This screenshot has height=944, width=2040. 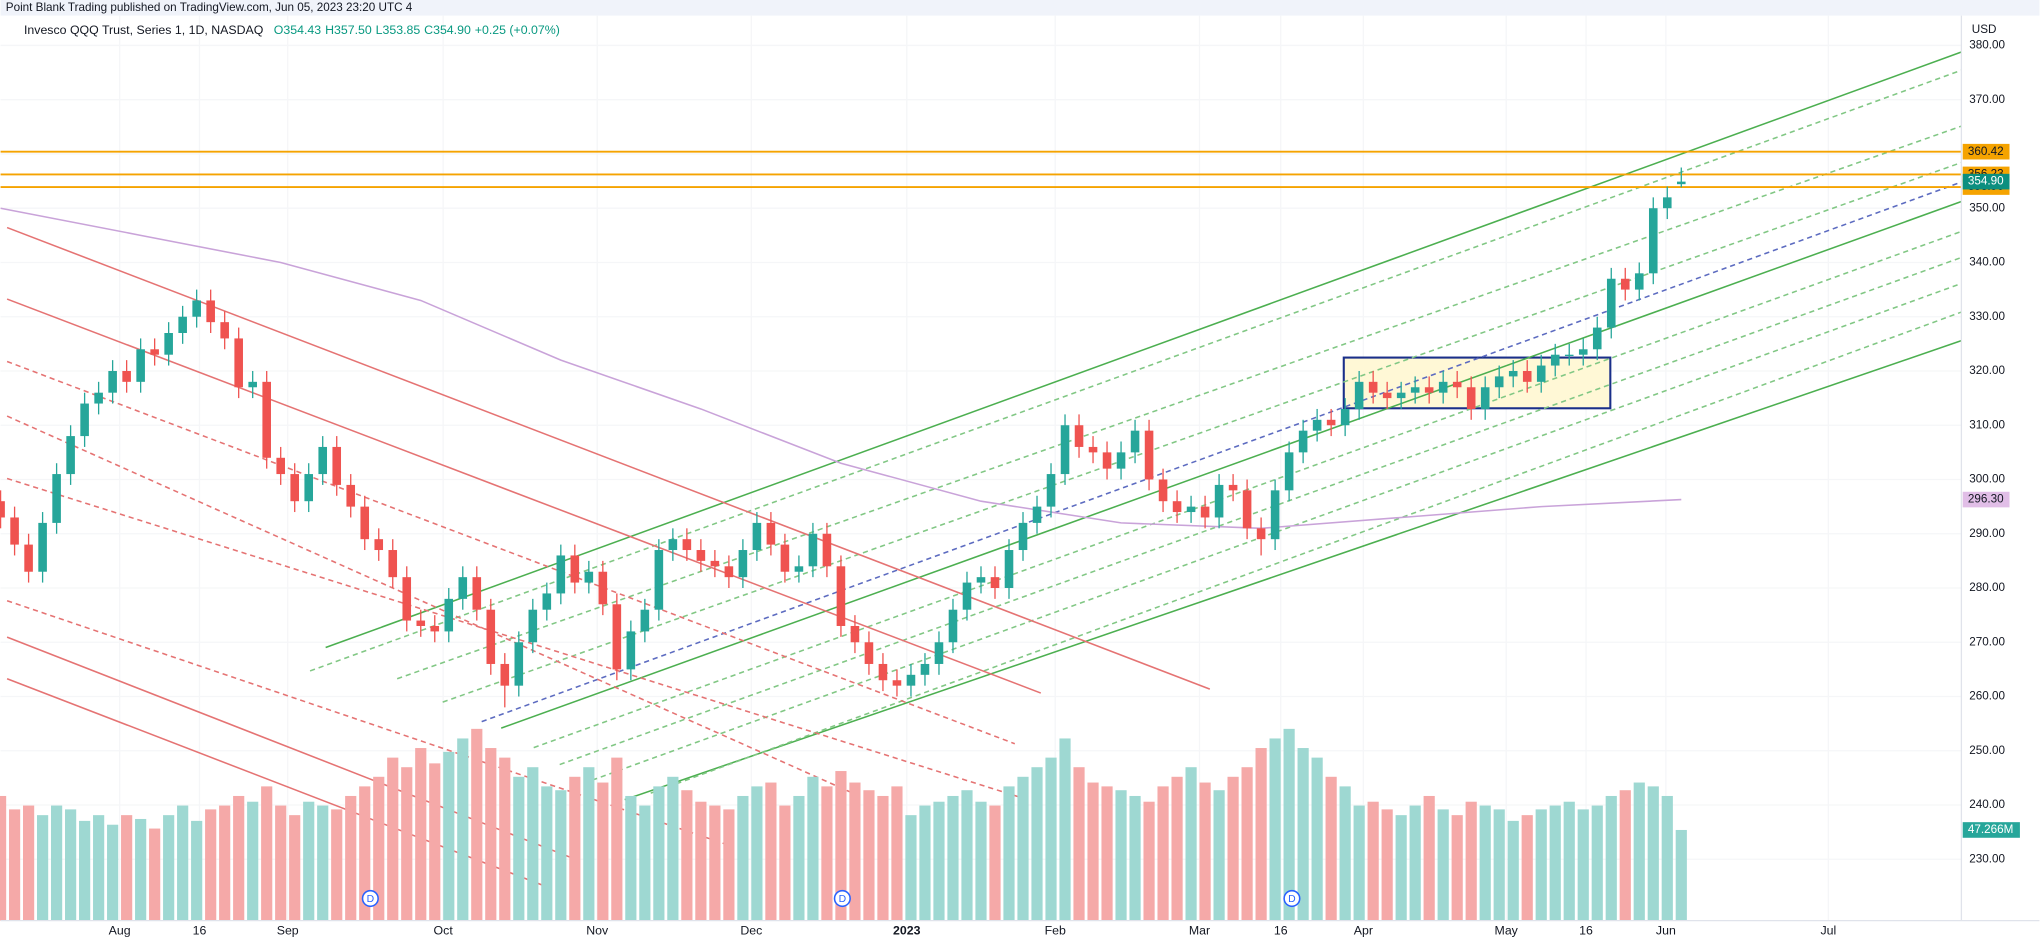 I want to click on x-tick-label: Mar, so click(x=1199, y=930).